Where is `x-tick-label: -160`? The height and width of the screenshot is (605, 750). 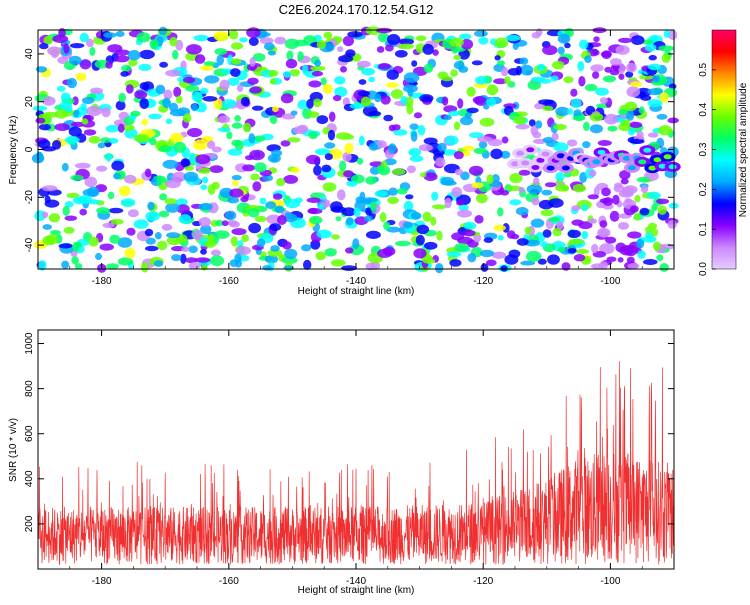 x-tick-label: -160 is located at coordinates (229, 281).